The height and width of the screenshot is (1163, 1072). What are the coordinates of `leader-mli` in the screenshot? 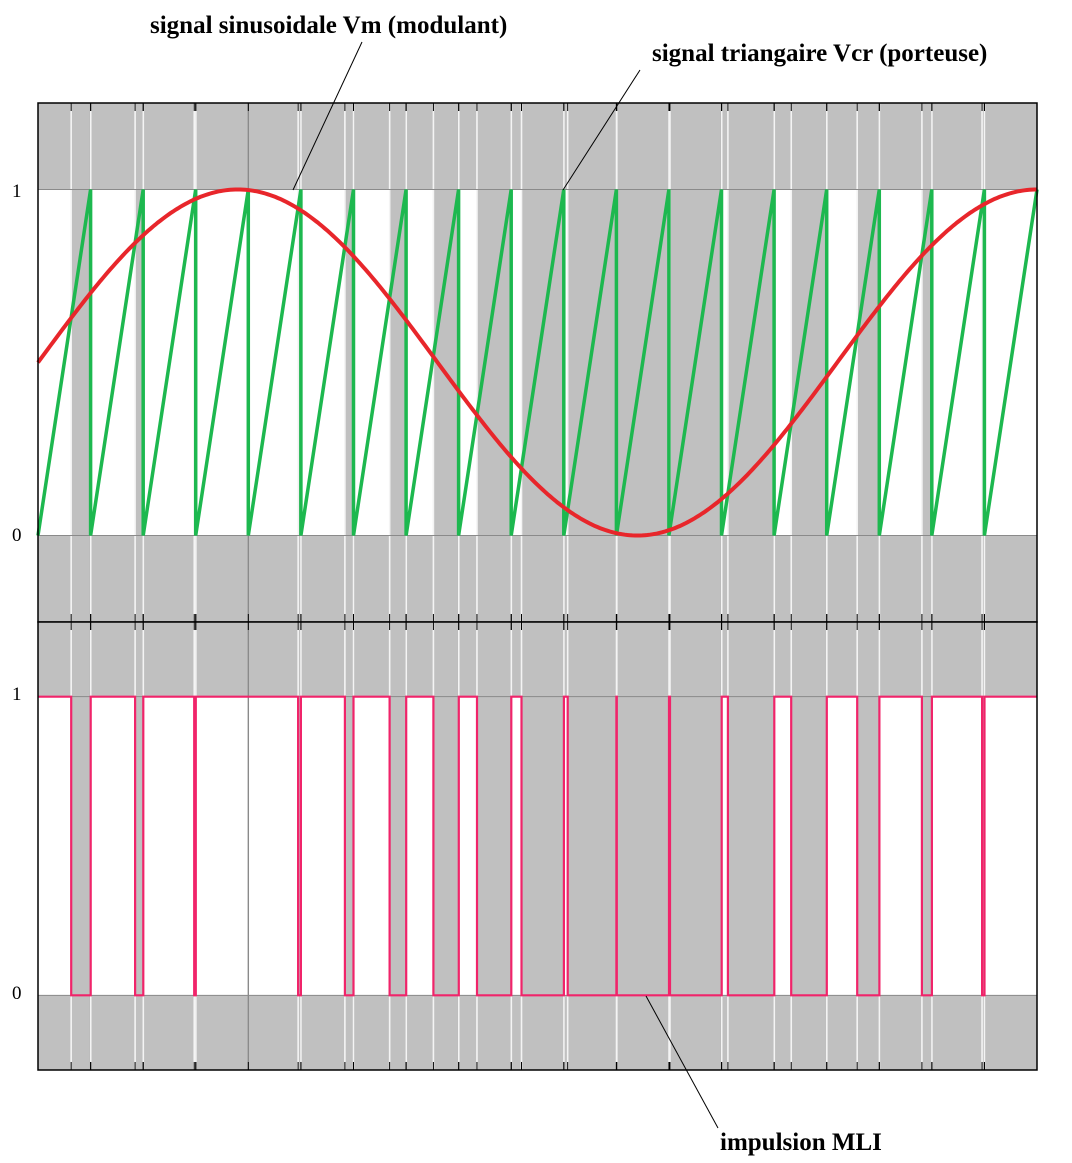 It's located at (682, 1062).